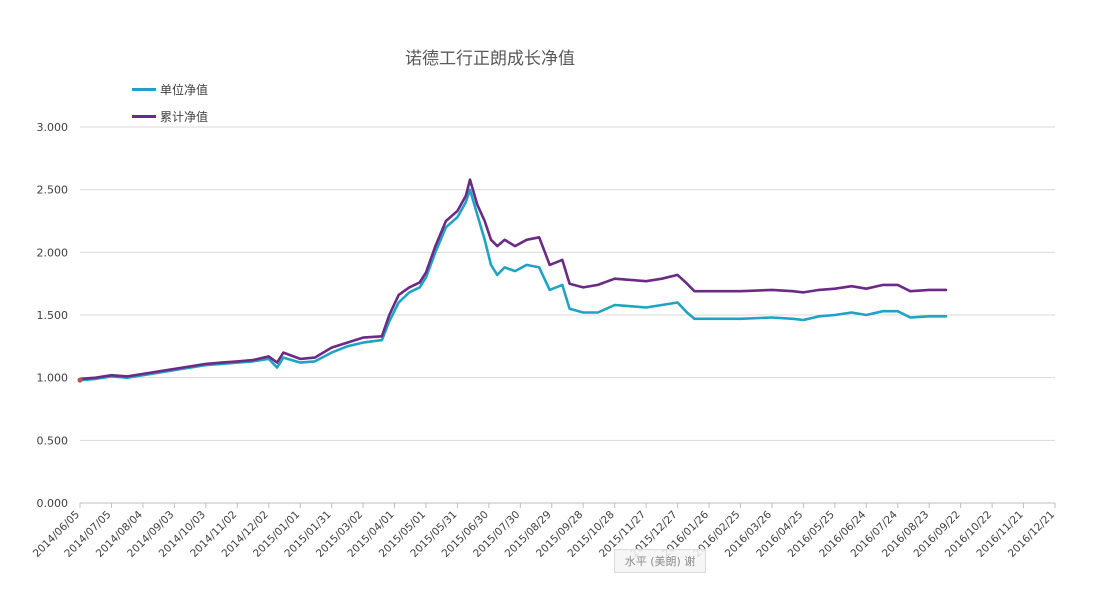 The width and height of the screenshot is (1108, 597). Describe the element at coordinates (53, 252) in the screenshot. I see `y-tick-label: 2.000` at that location.